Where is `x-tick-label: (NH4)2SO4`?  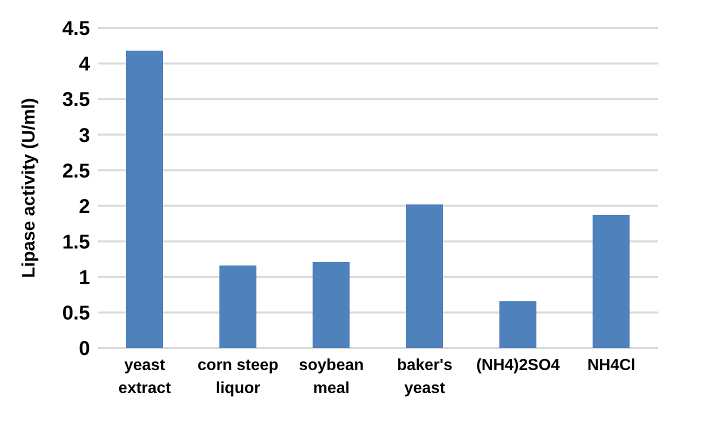
x-tick-label: (NH4)2SO4 is located at coordinates (518, 365).